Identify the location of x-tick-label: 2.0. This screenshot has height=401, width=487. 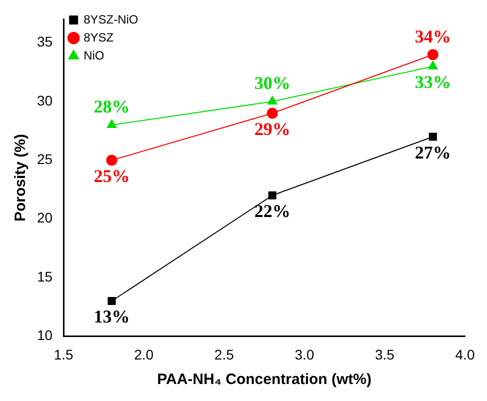
(144, 354).